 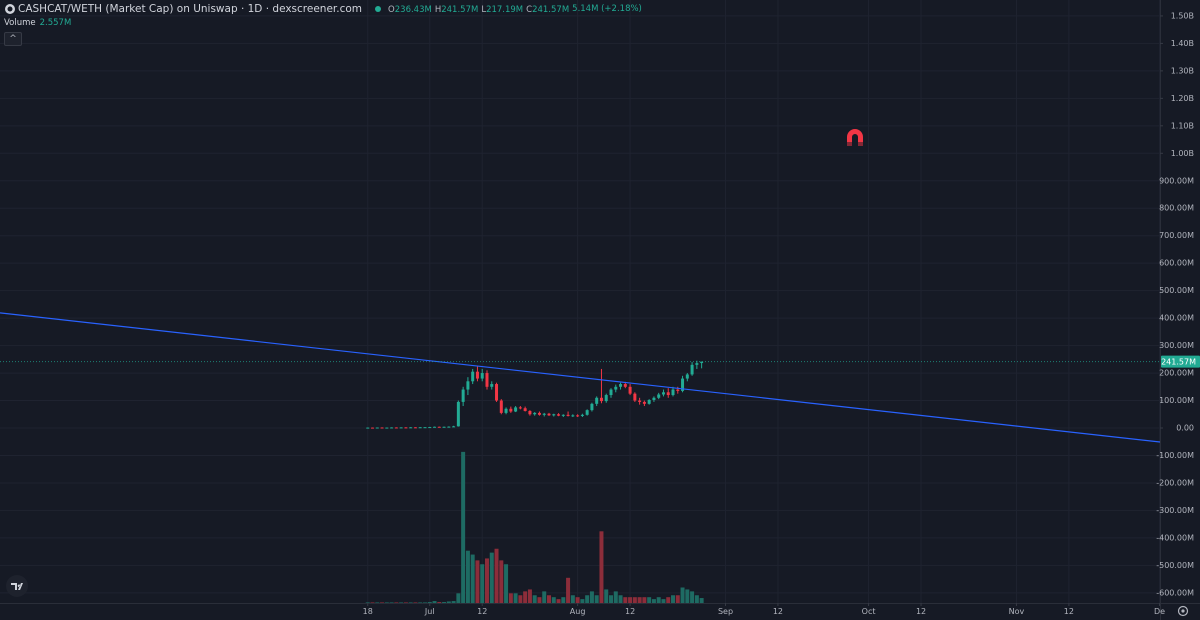 I want to click on tv-logo, so click(x=17, y=586).